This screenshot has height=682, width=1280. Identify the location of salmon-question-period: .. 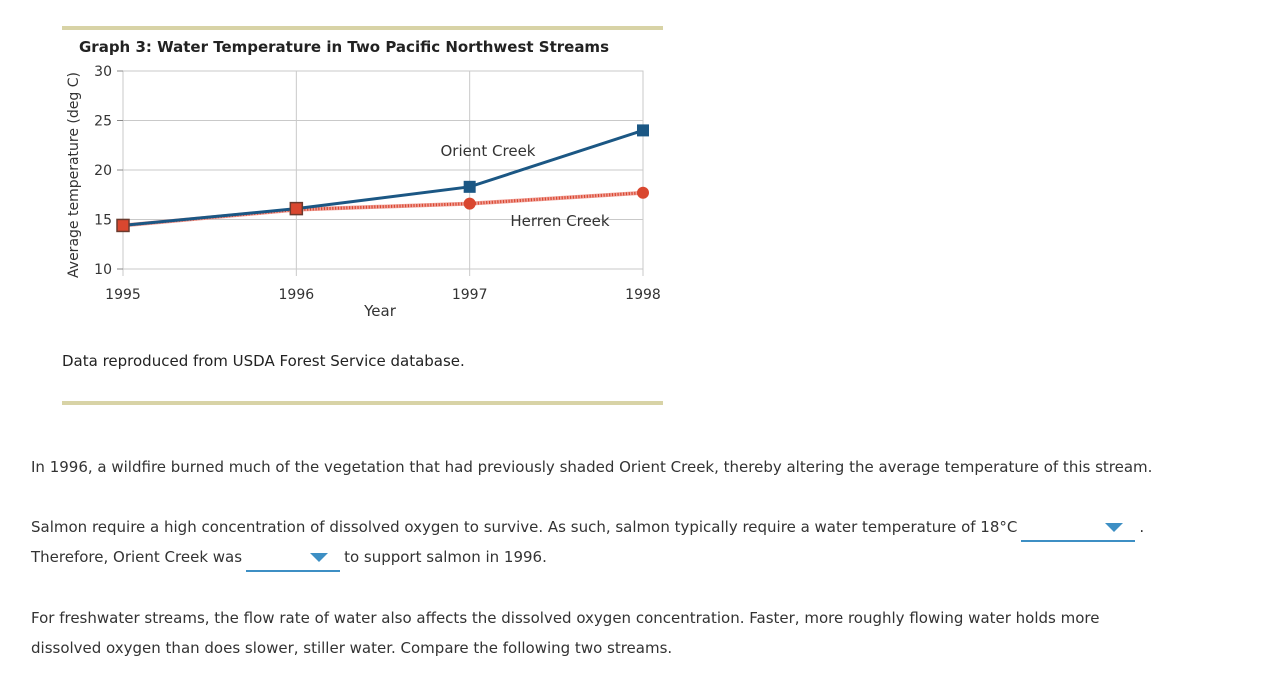
(1142, 527).